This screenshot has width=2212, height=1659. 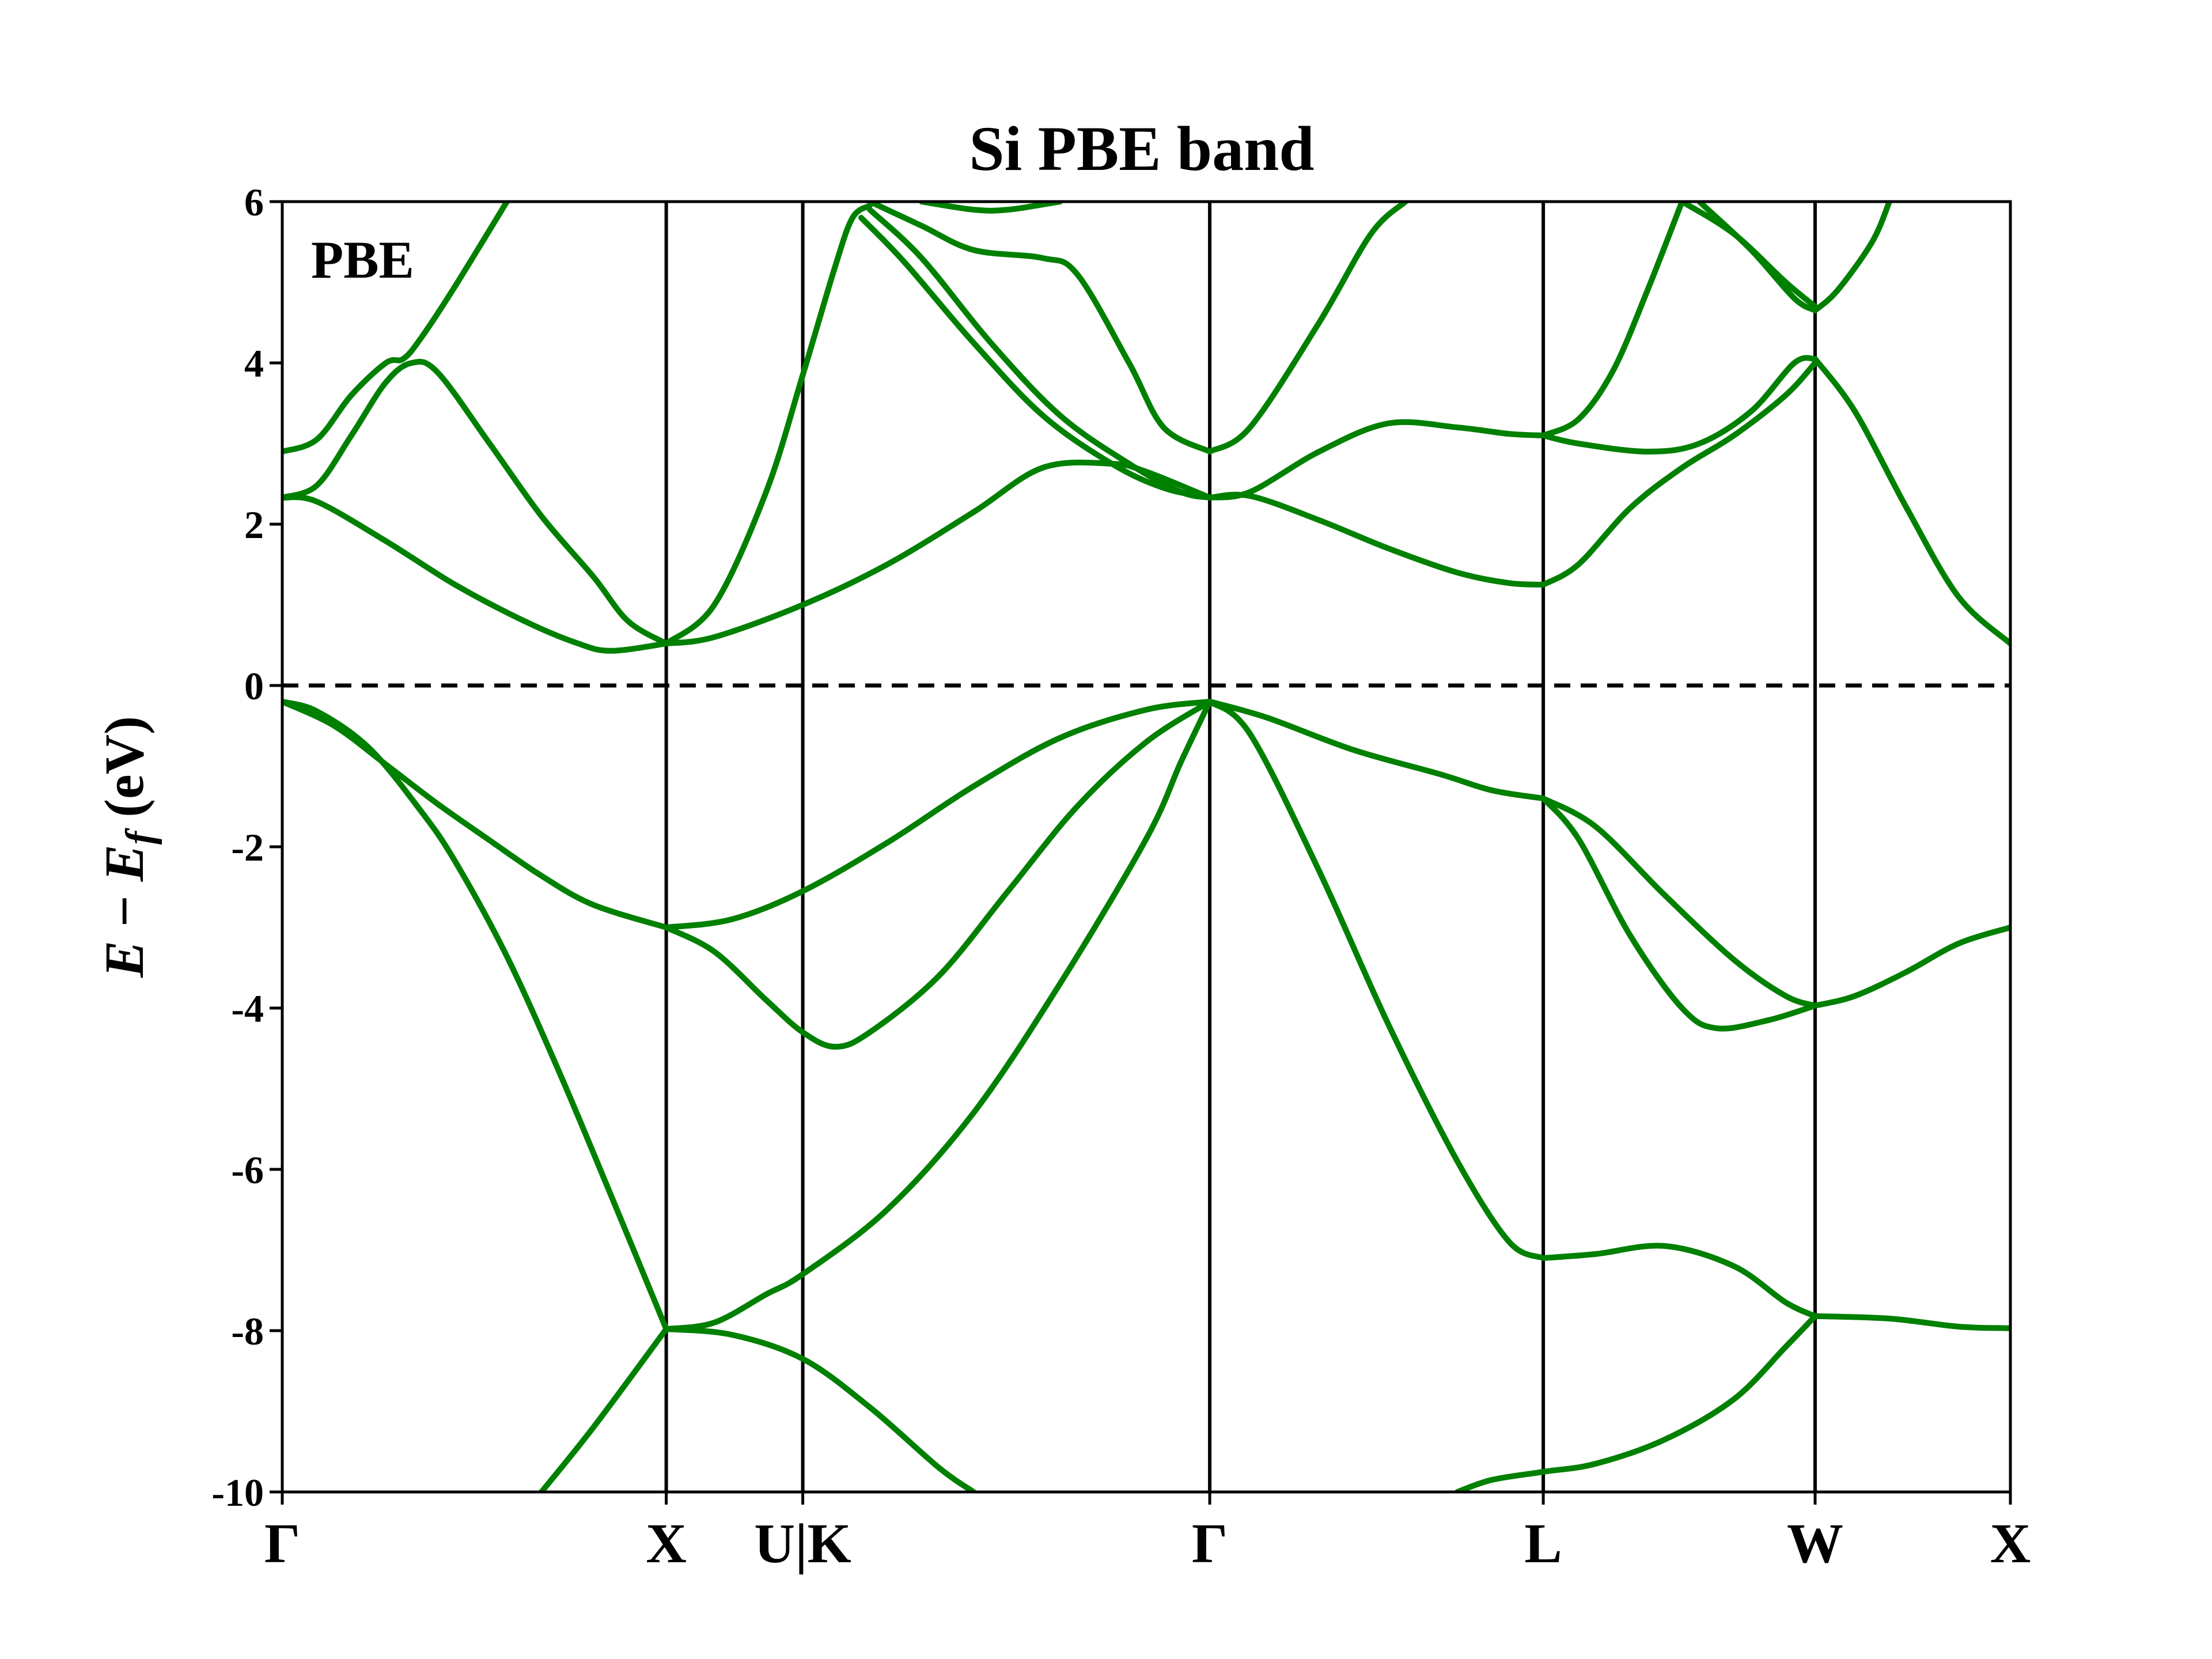 What do you see at coordinates (1141, 148) in the screenshot?
I see `chart-title: Si PBE band` at bounding box center [1141, 148].